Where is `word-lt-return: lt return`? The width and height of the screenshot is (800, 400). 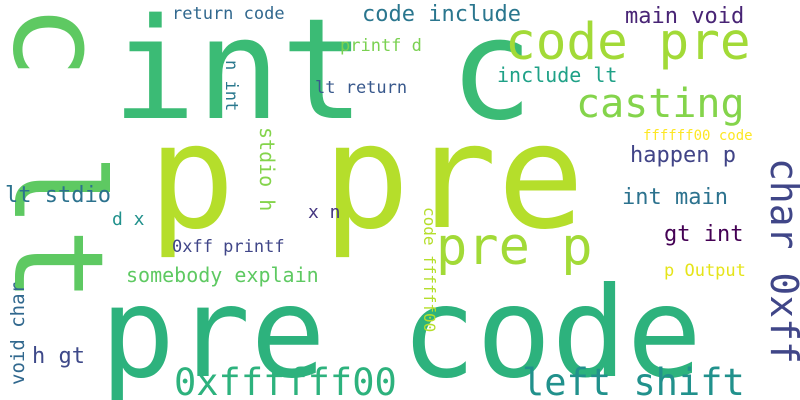 word-lt-return: lt return is located at coordinates (361, 88).